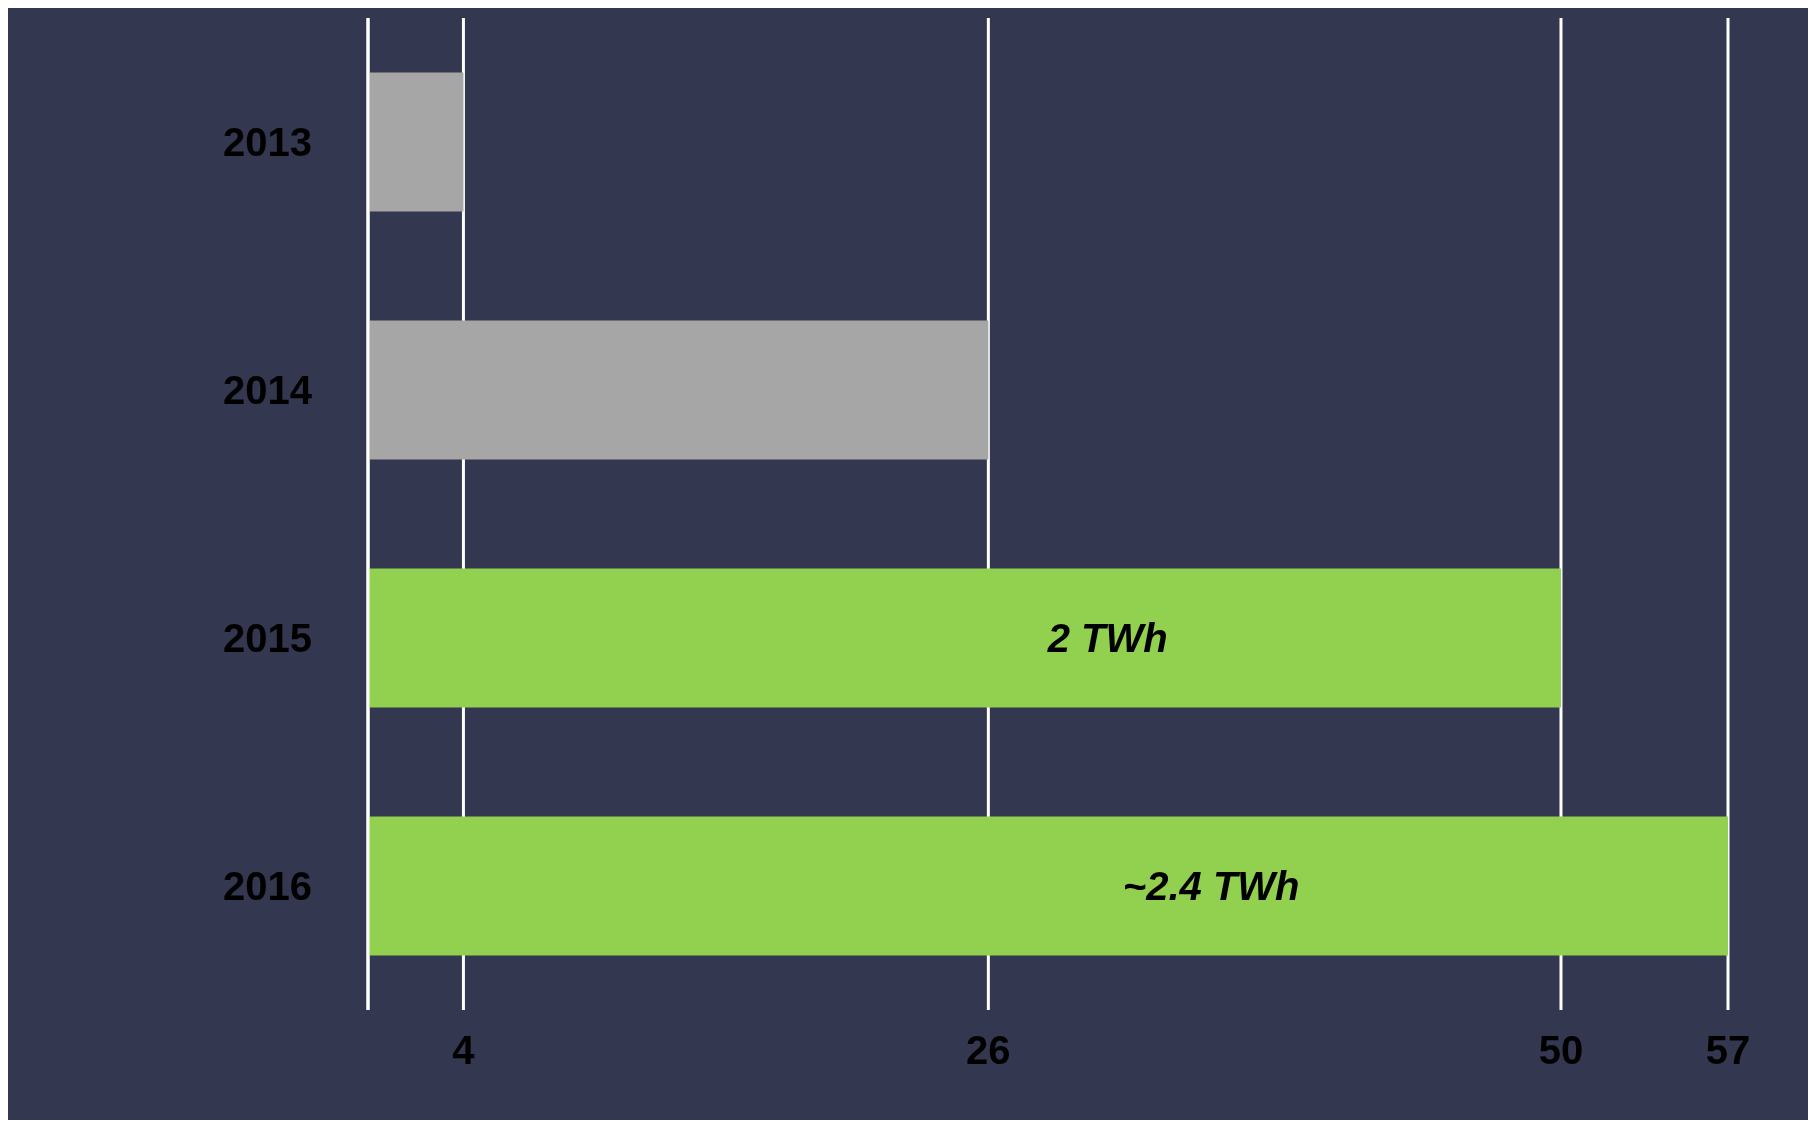  What do you see at coordinates (1107, 638) in the screenshot?
I see `annotation: 2 TWh` at bounding box center [1107, 638].